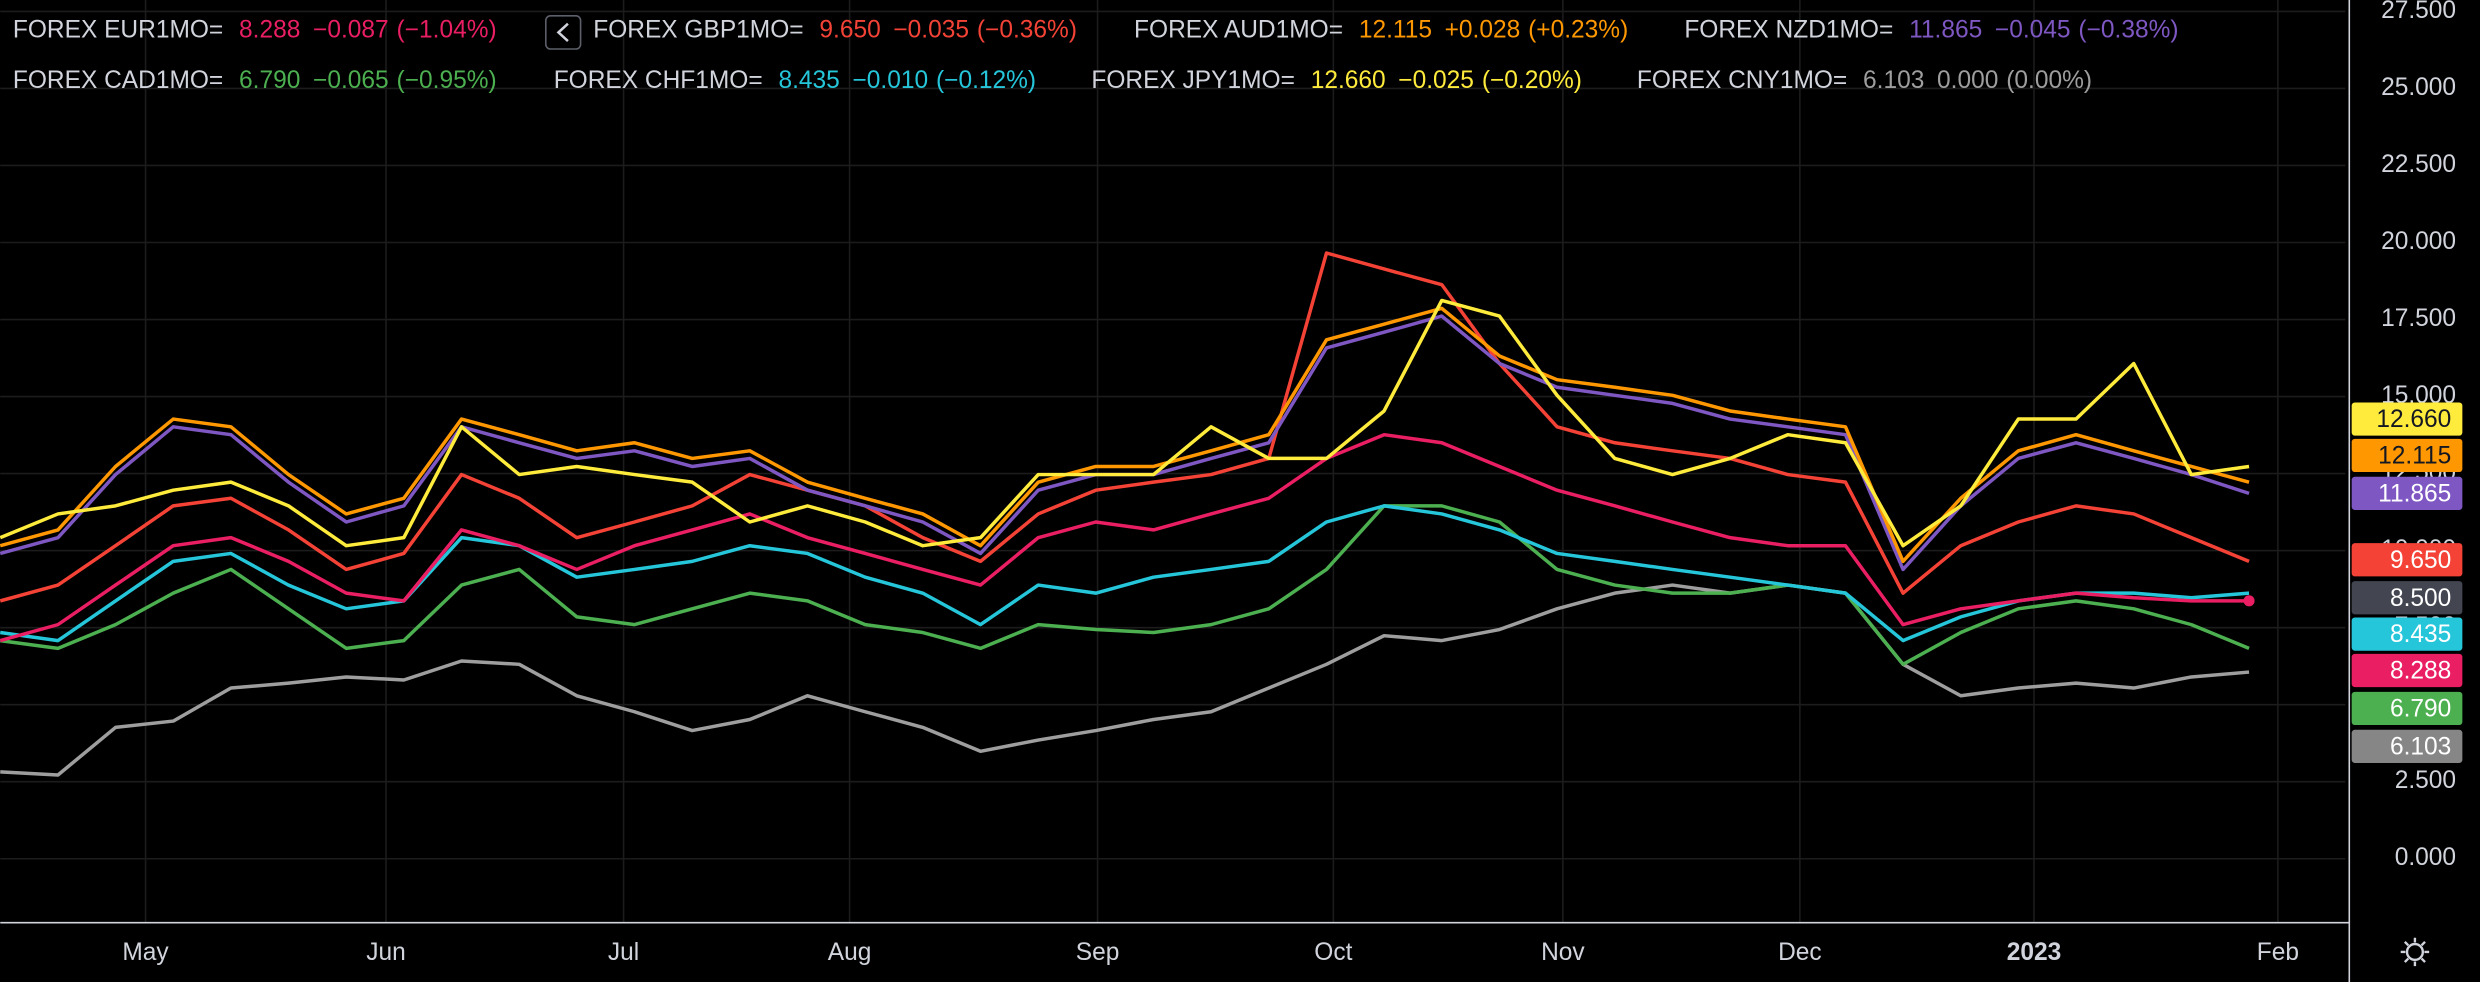 The height and width of the screenshot is (982, 2480). I want to click on collapse-button, so click(563, 32).